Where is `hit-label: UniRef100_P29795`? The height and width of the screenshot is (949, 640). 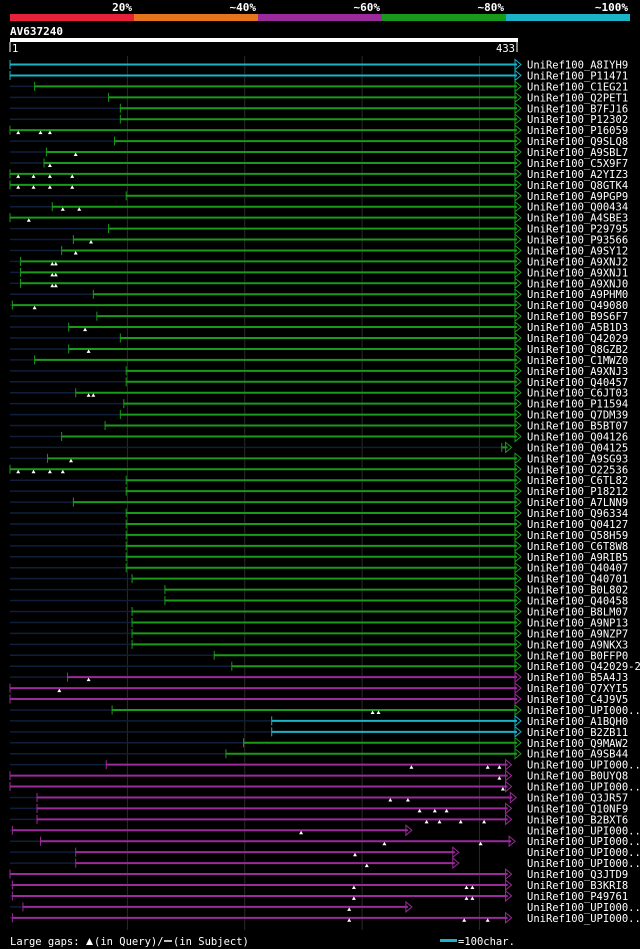
hit-label: UniRef100_P29795 is located at coordinates (577, 230).